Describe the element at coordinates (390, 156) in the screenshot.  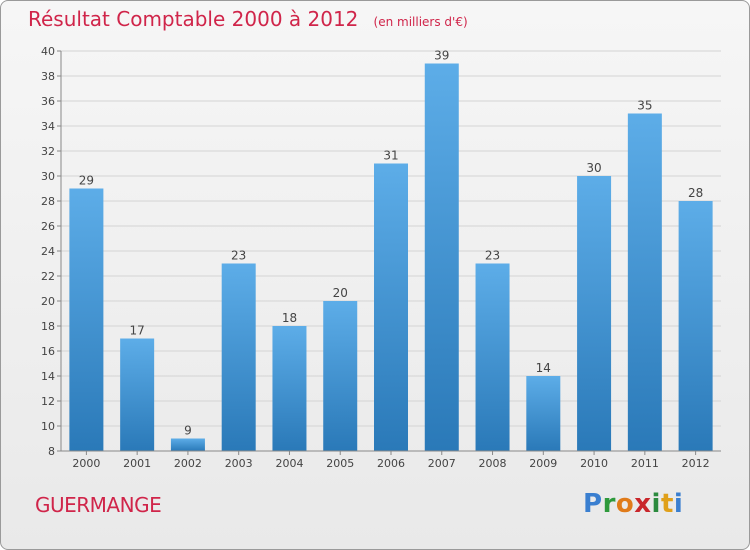
I see `value-label-2006: 31` at that location.